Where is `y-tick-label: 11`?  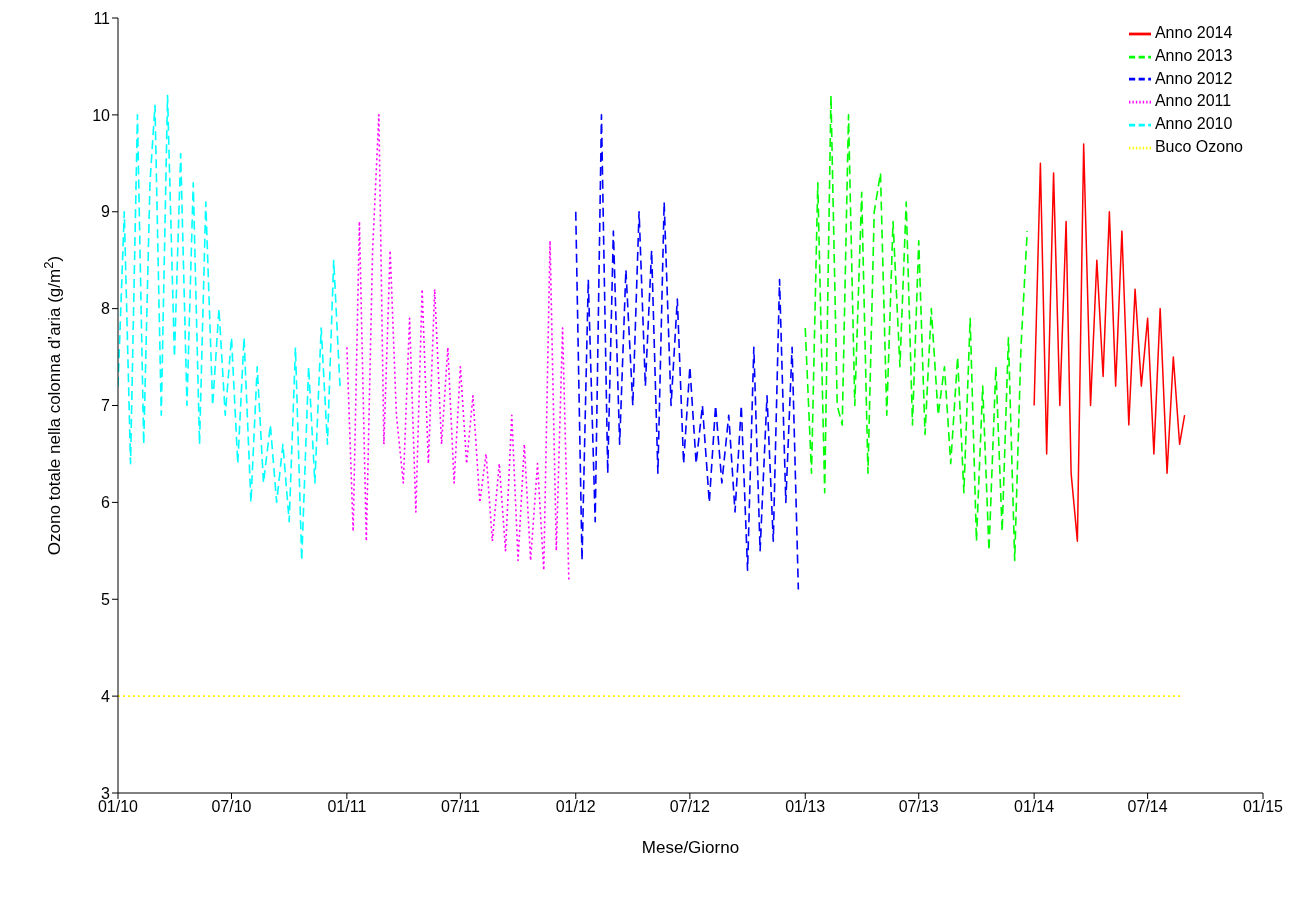 y-tick-label: 11 is located at coordinates (102, 18).